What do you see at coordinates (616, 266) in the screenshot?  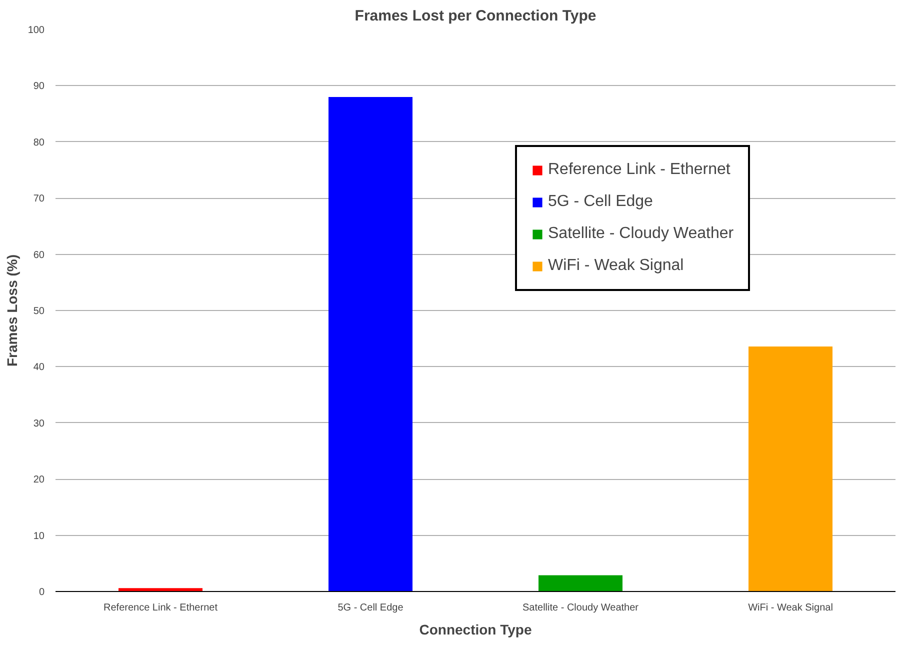 I see `legend-label: WiFi - Weak Signal` at bounding box center [616, 266].